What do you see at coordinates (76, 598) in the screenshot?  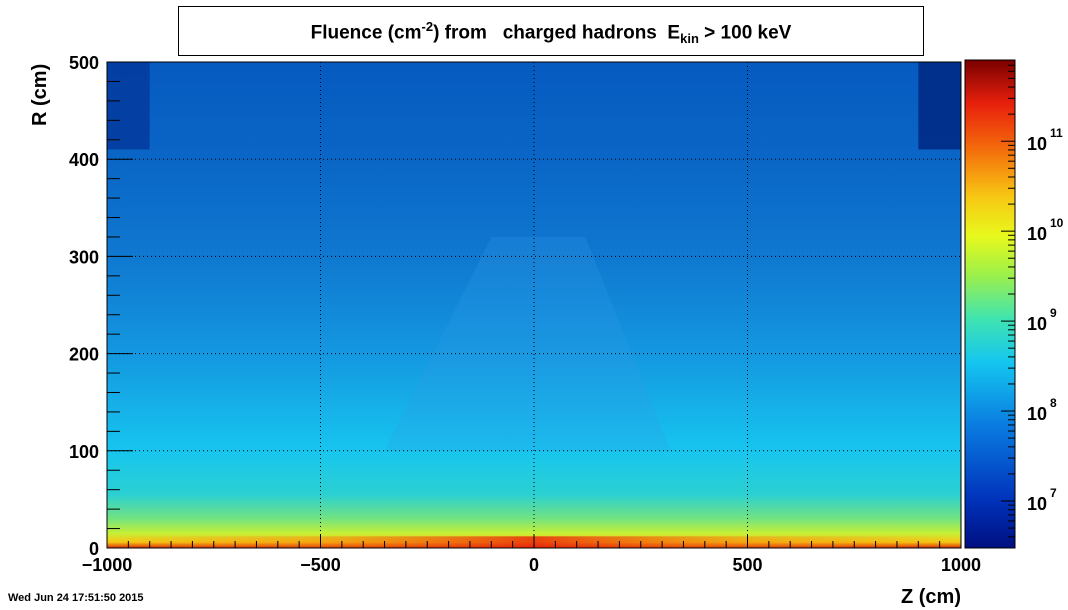 I see `timestamp: Wed Jun 24 17:51:50 2015` at bounding box center [76, 598].